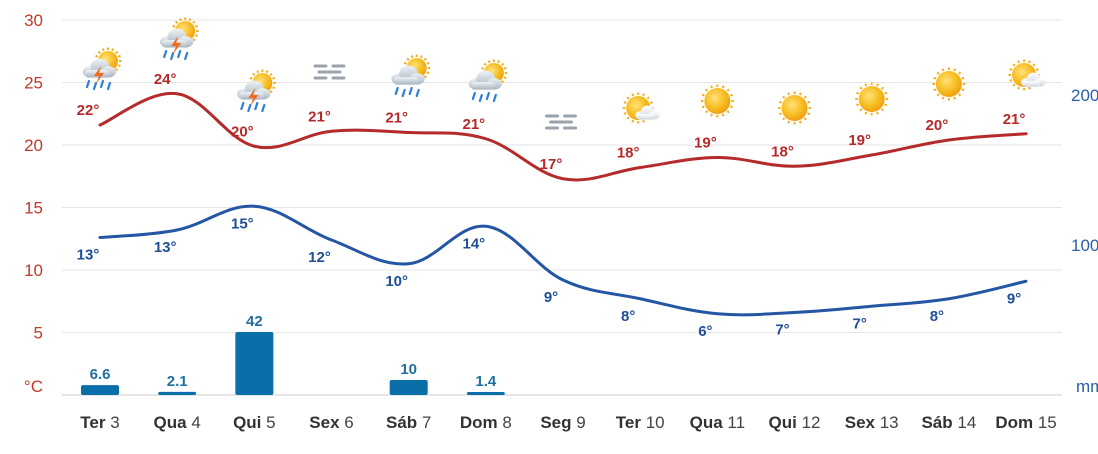 This screenshot has width=1098, height=454. I want to click on y-left-tick-label: 20, so click(33, 145).